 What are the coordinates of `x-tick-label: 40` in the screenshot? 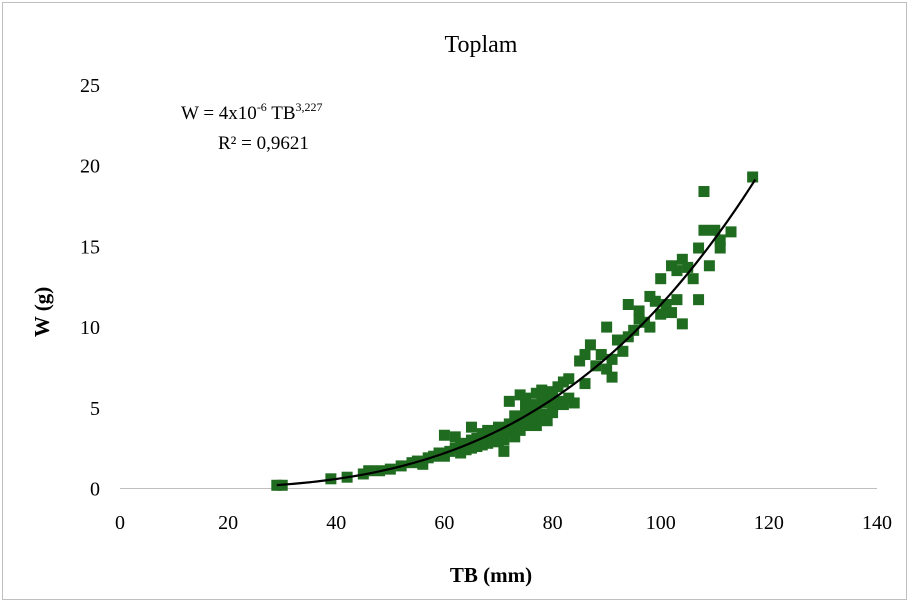 It's located at (336, 523).